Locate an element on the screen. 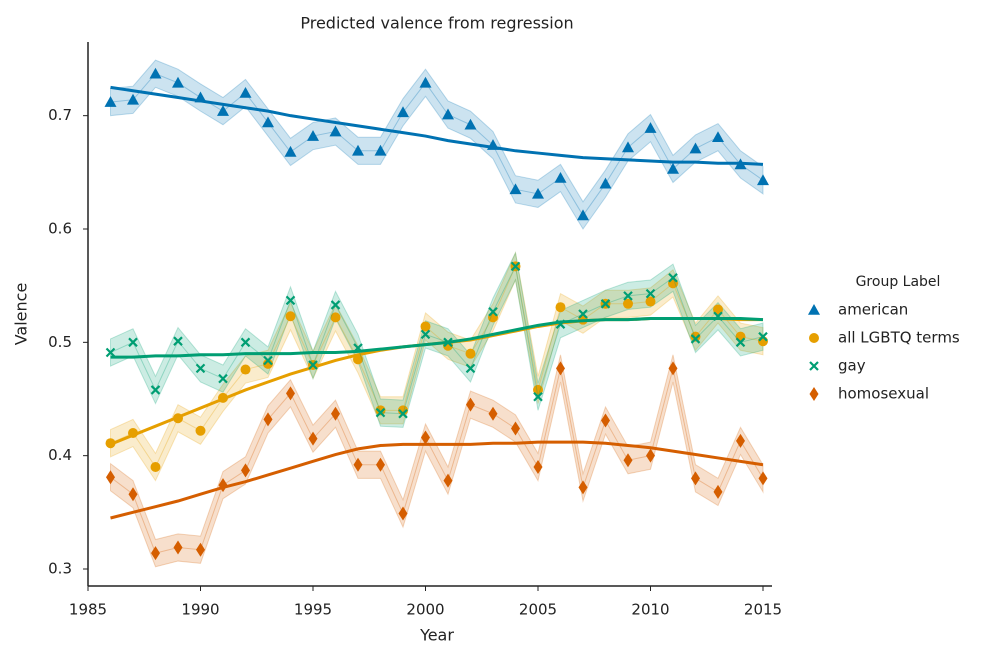 This screenshot has height=648, width=1003. x-tick-label: 1995 is located at coordinates (313, 610).